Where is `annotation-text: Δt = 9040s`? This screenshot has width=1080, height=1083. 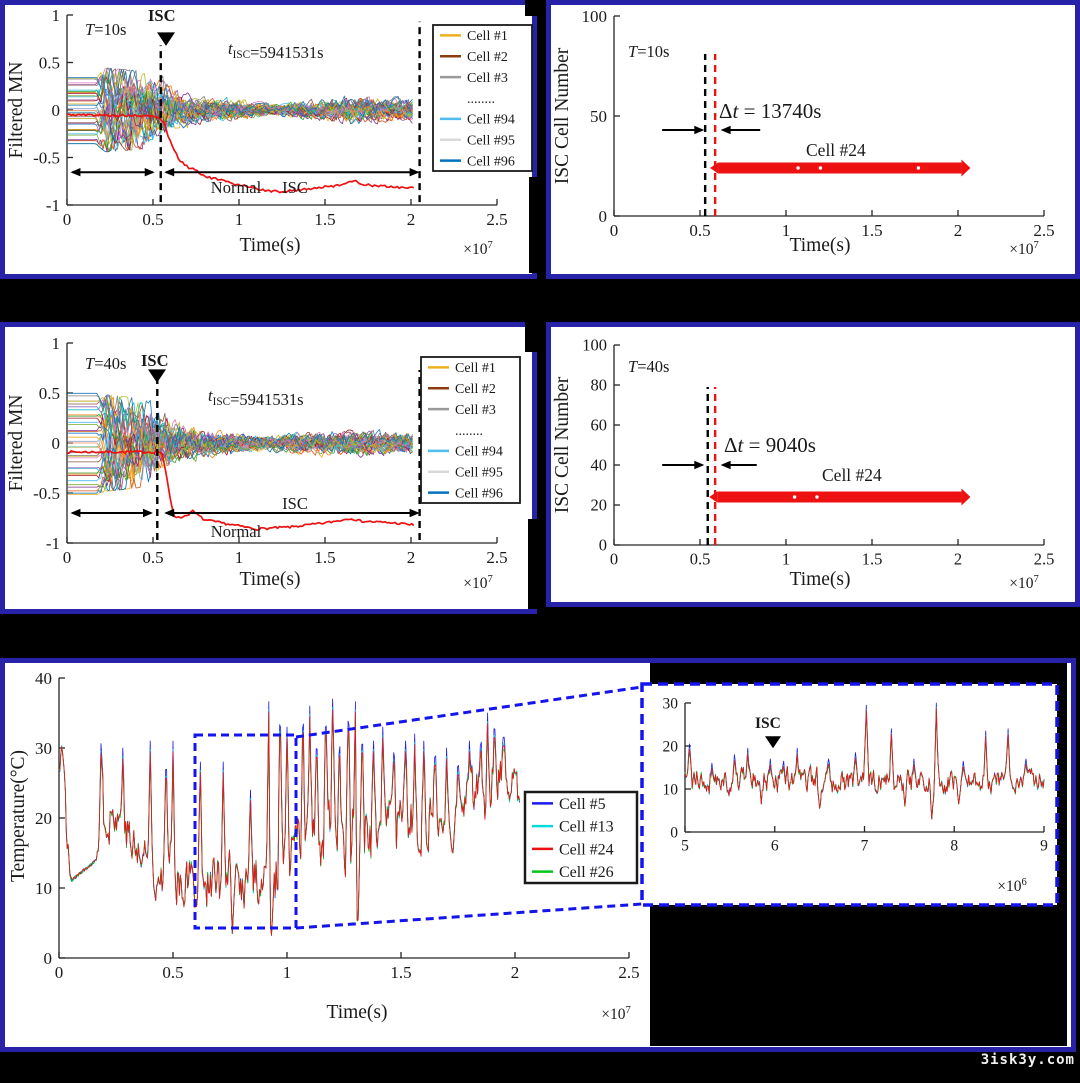
annotation-text: Δt = 9040s is located at coordinates (770, 445).